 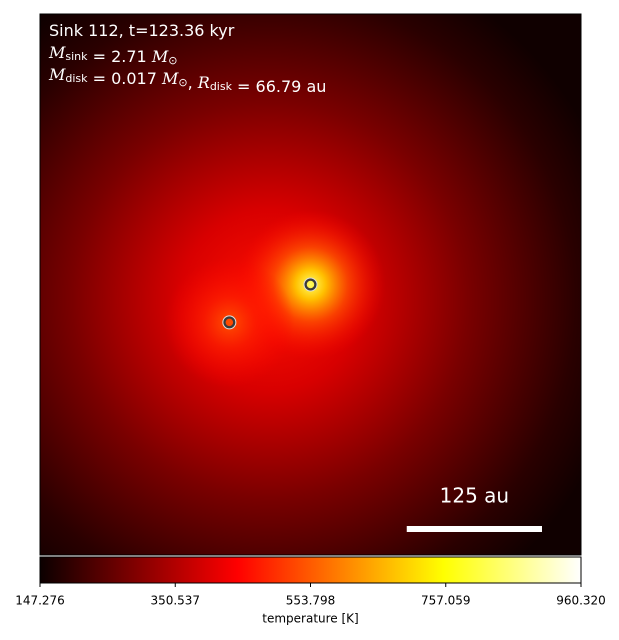 I want to click on colorbar-label: temperature [K], so click(x=310, y=619).